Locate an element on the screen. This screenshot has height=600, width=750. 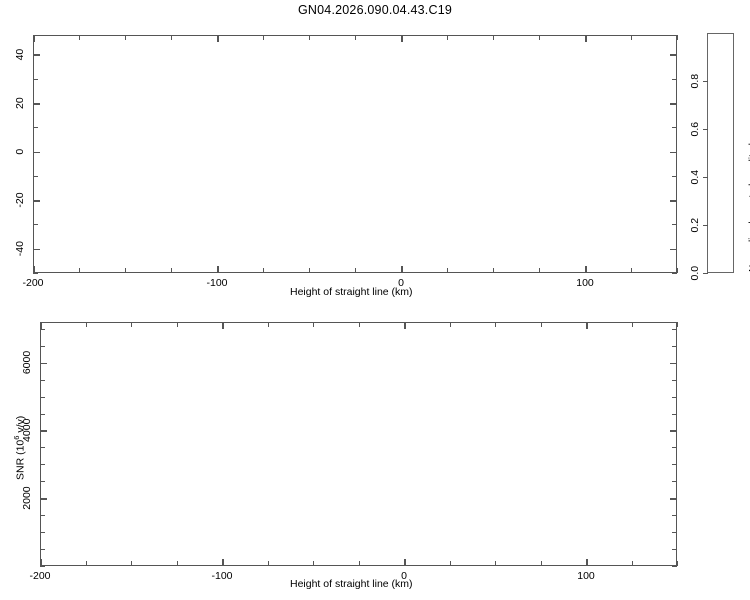
snr-y-axis-label: SNR (106 v/v) is located at coordinates (19, 448).